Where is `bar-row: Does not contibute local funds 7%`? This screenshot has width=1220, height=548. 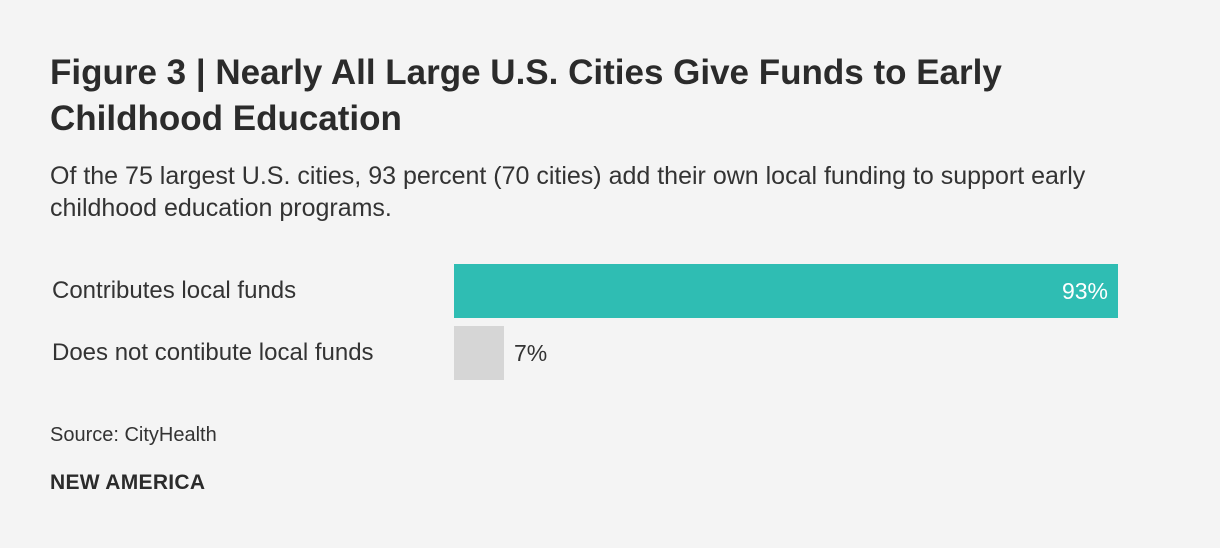 bar-row: Does not contibute local funds 7% is located at coordinates (610, 353).